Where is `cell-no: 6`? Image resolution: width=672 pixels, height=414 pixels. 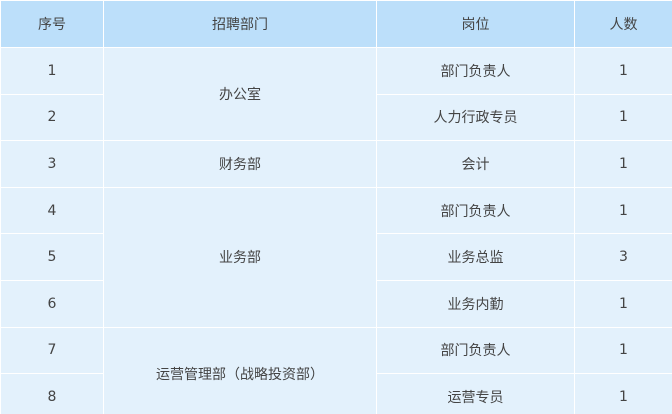
cell-no: 6 is located at coordinates (52, 303).